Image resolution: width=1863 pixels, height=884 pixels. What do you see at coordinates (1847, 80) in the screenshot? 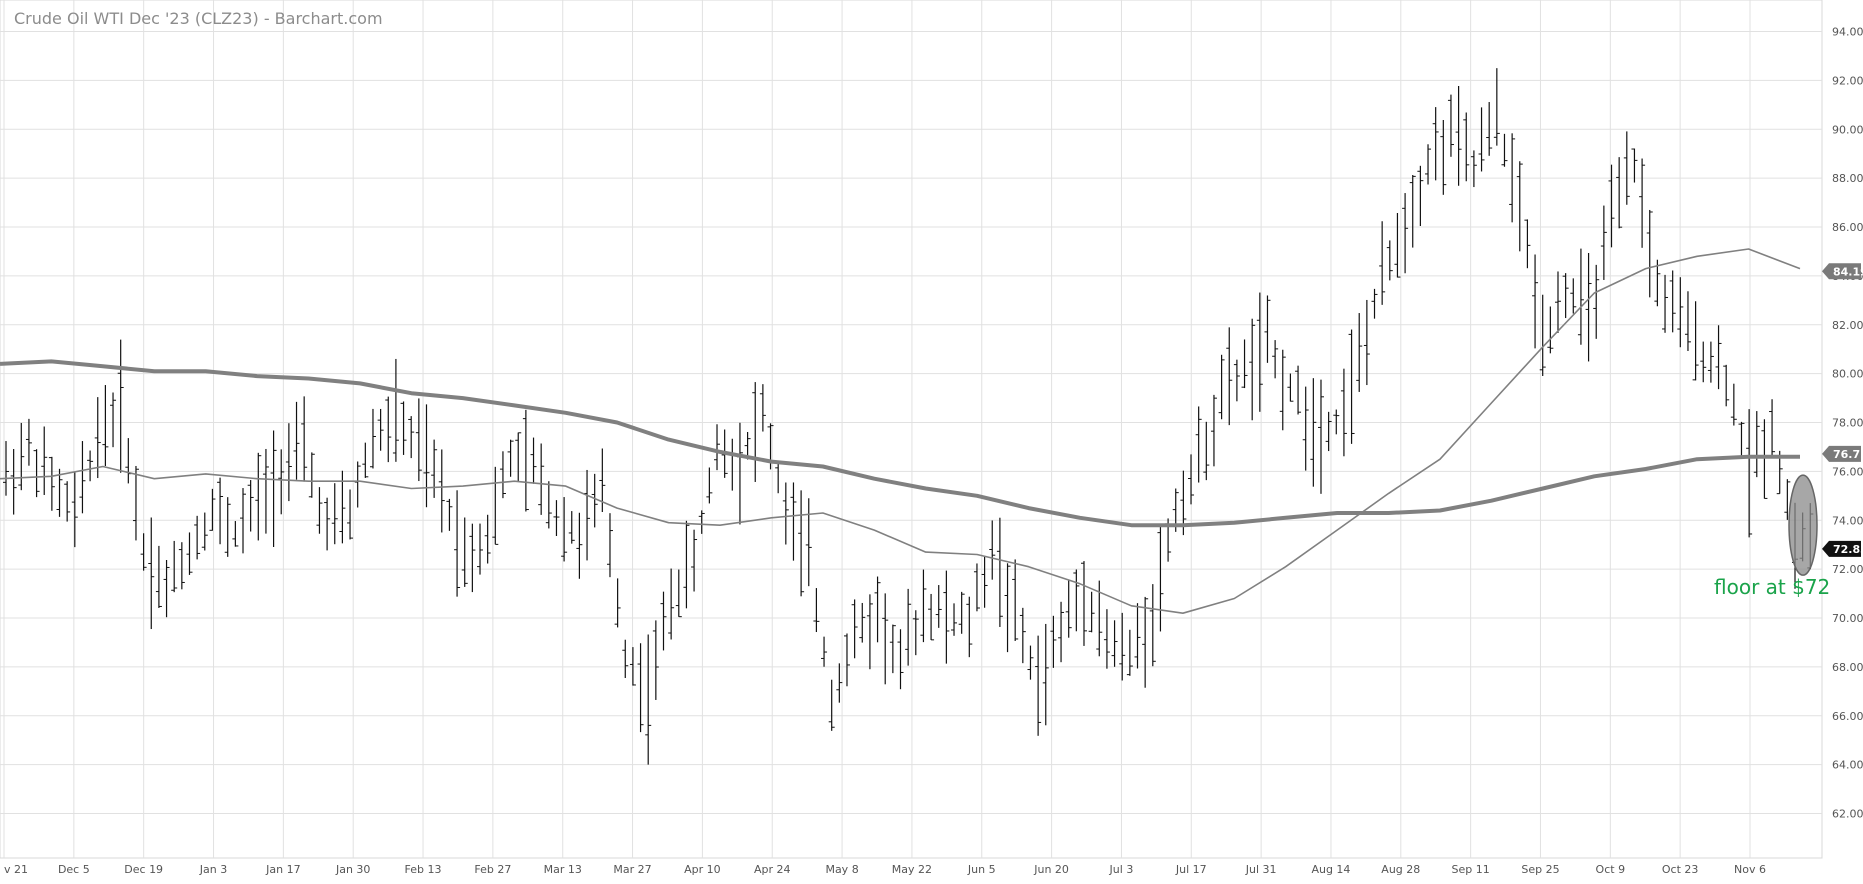
I see `y-tick-label: 92.00` at bounding box center [1847, 80].